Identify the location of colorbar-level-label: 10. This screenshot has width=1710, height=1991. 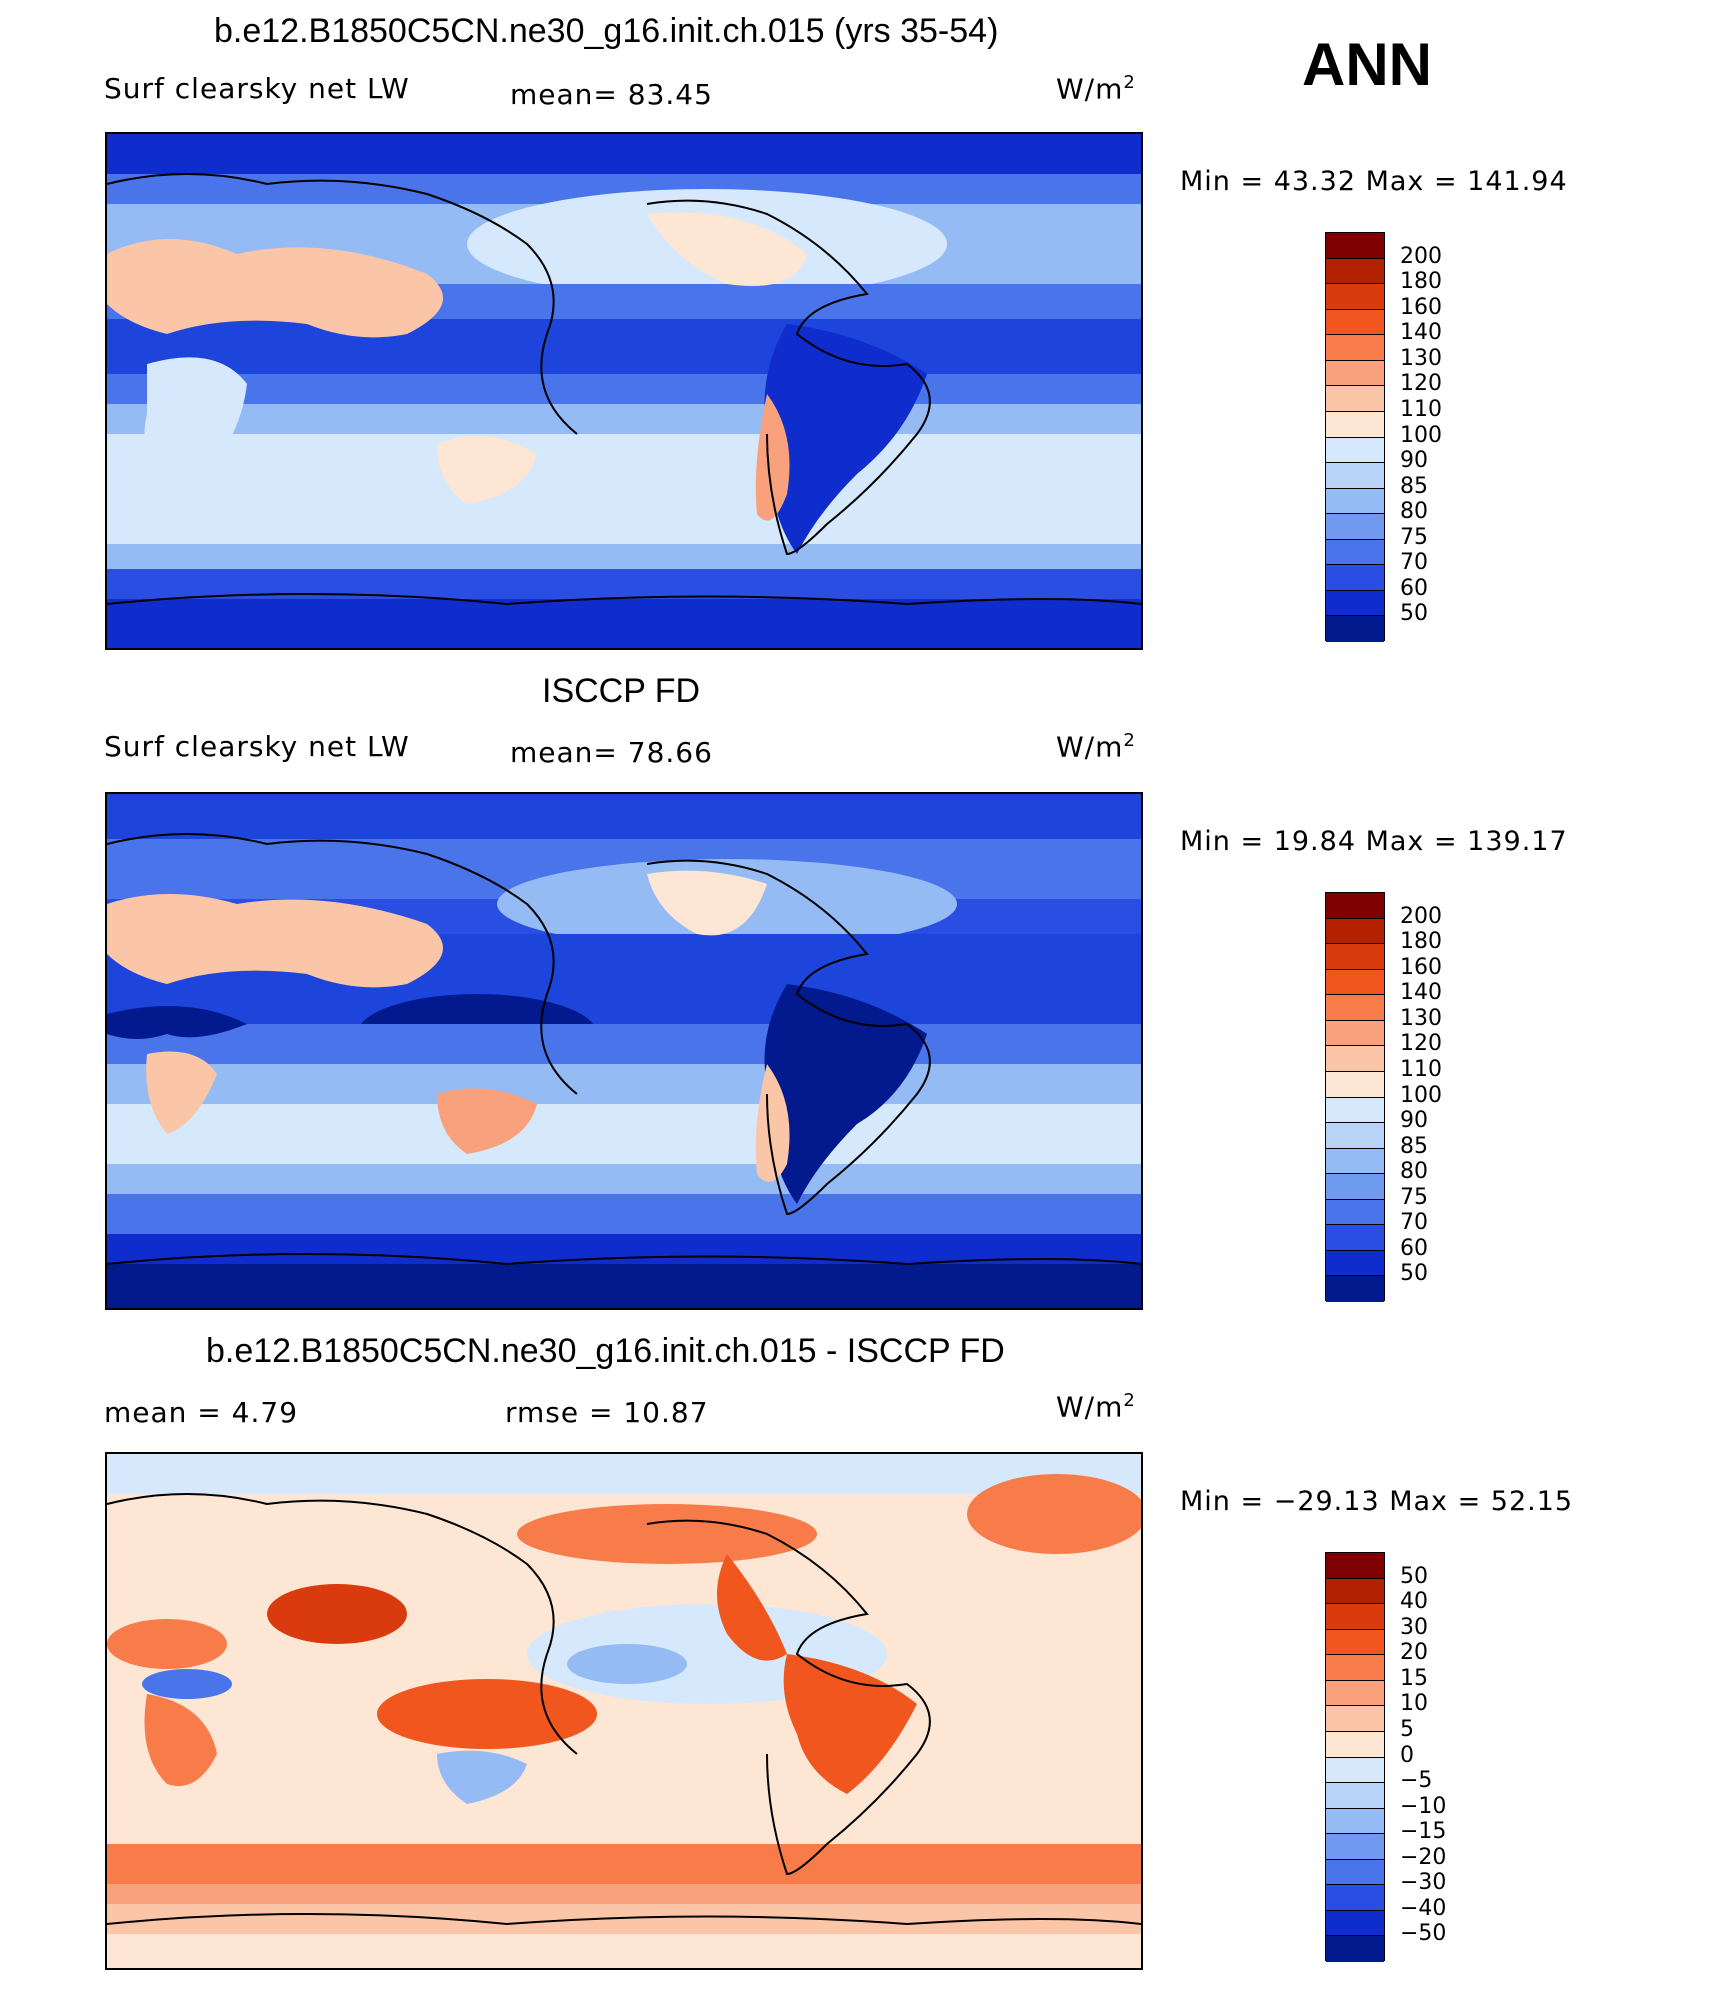
(1414, 1704).